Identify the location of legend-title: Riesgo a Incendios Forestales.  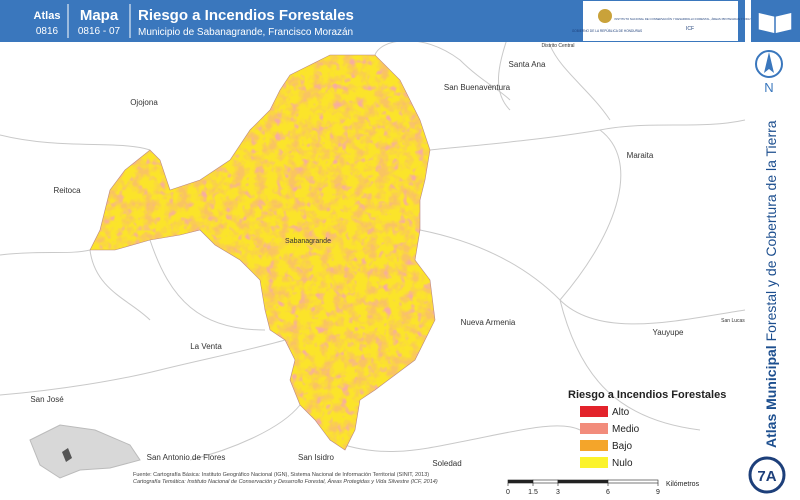
(647, 395).